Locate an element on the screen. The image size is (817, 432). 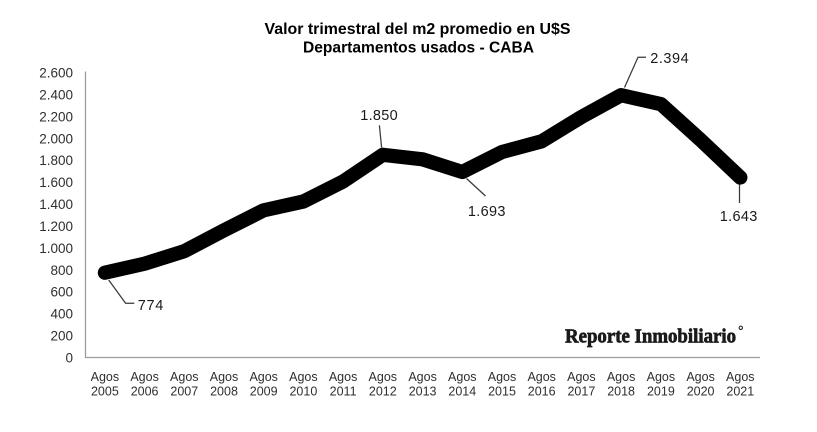
svg-text: 600 is located at coordinates (61, 292).